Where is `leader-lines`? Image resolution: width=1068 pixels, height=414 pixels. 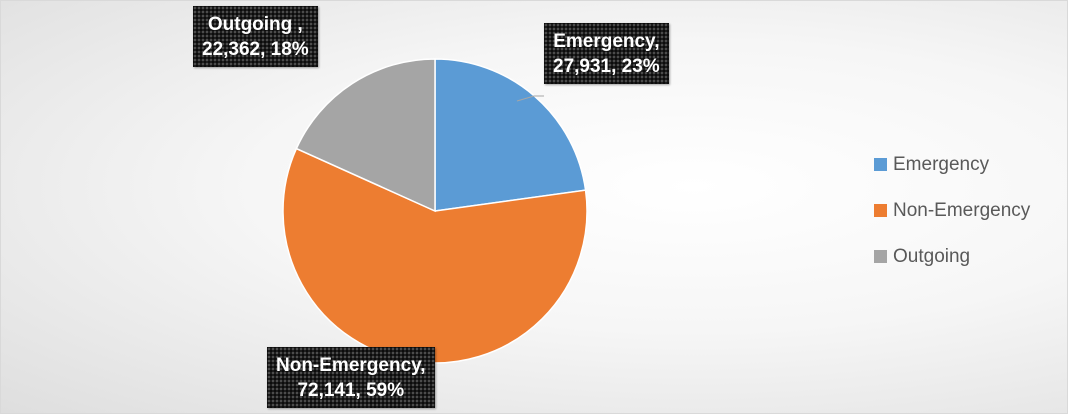
leader-lines is located at coordinates (530, 98).